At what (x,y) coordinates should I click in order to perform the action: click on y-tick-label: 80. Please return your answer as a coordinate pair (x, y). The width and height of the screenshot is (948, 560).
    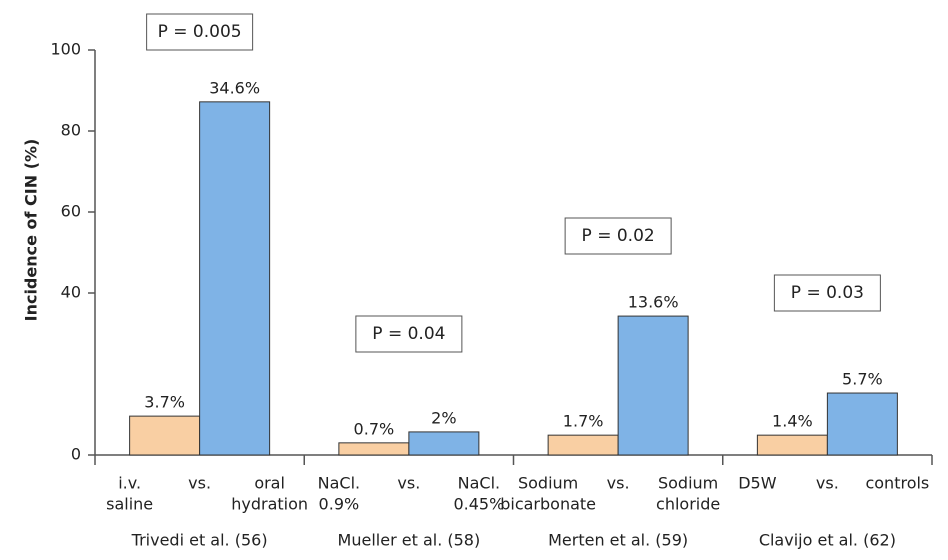
    Looking at the image, I should click on (71, 130).